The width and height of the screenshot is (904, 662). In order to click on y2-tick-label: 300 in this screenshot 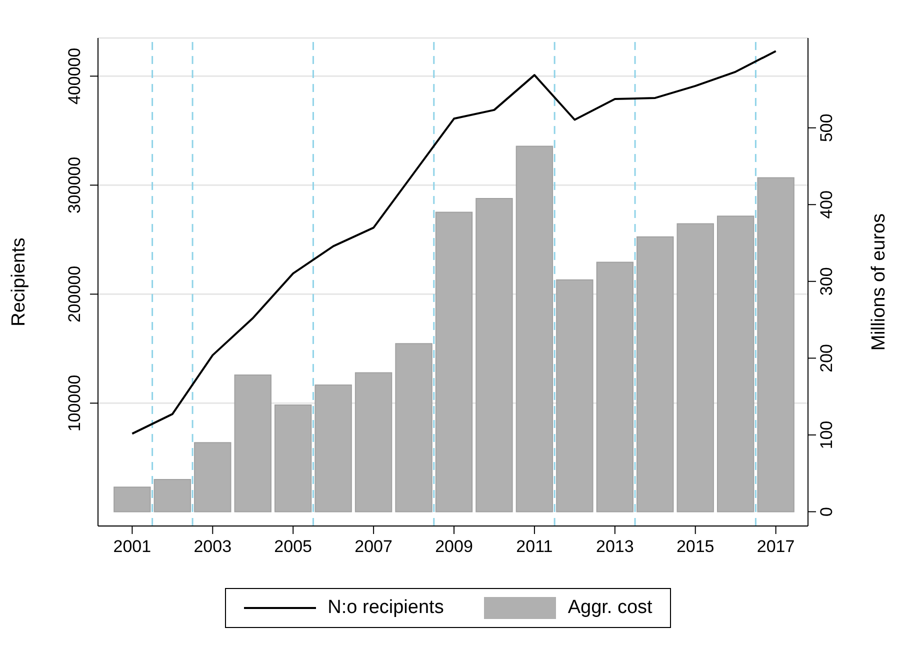, I will do `click(826, 281)`.